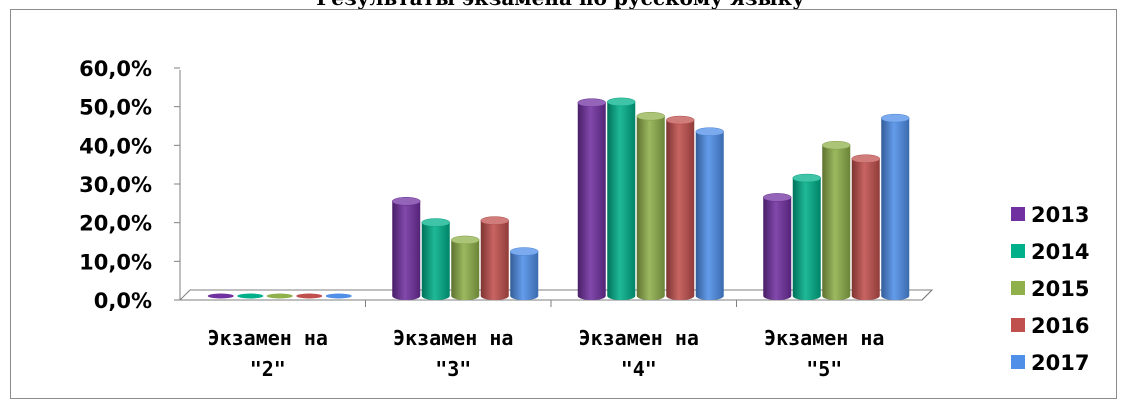 Image resolution: width=1121 pixels, height=403 pixels. I want to click on legend-item-2016: 2016, so click(1050, 326).